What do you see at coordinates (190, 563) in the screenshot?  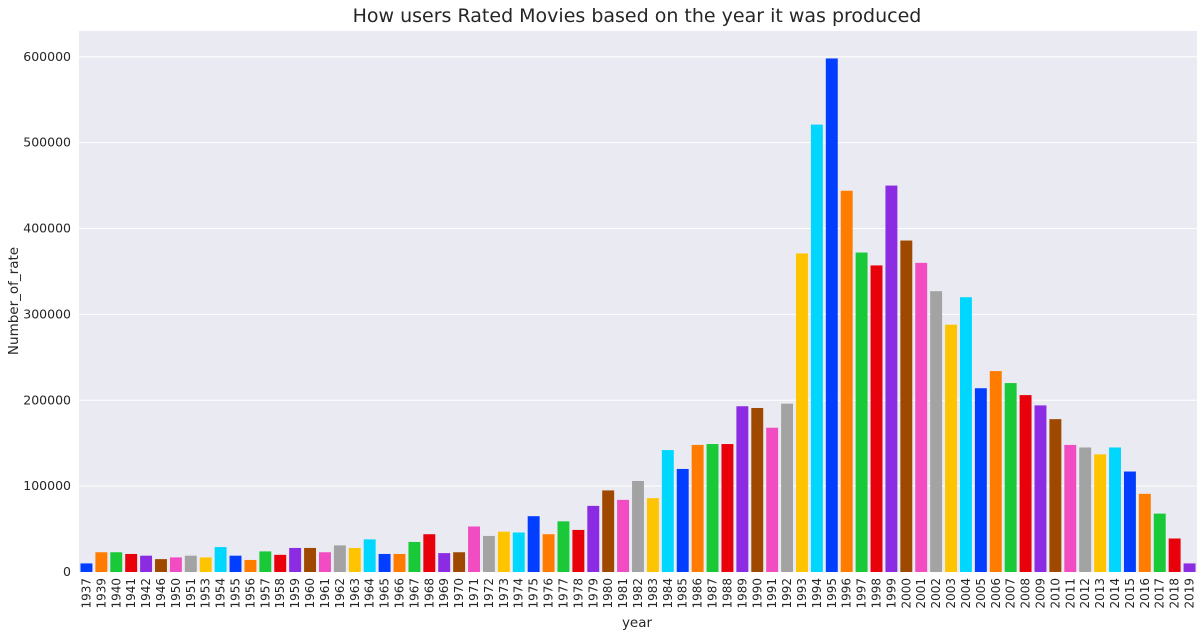 I see `bar-1951` at bounding box center [190, 563].